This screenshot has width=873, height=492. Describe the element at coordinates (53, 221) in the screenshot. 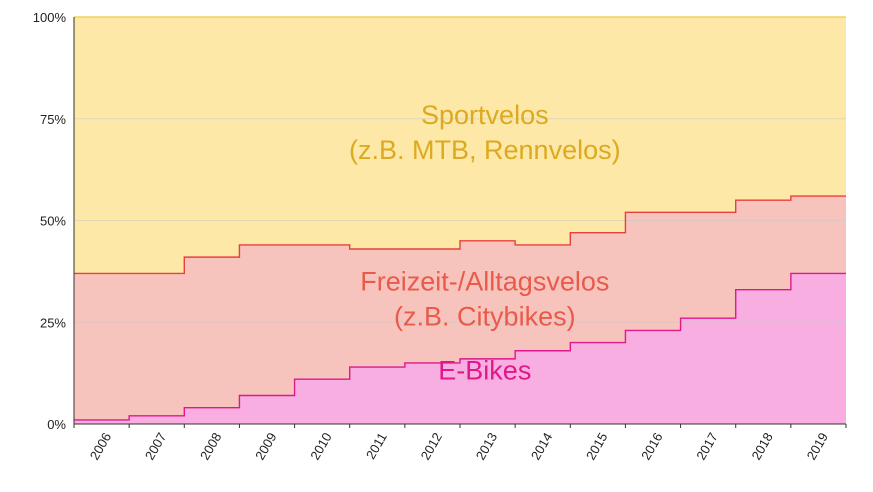

I see `y-tick-label: 50%` at that location.